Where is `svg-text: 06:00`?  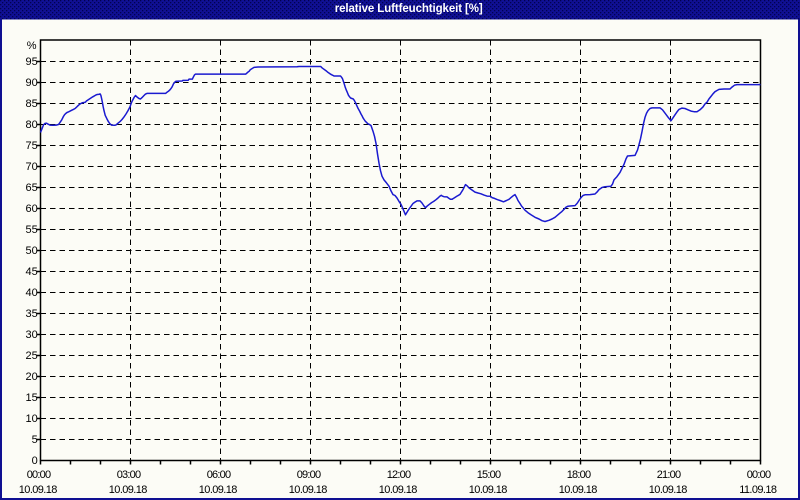 svg-text: 06:00 is located at coordinates (219, 475).